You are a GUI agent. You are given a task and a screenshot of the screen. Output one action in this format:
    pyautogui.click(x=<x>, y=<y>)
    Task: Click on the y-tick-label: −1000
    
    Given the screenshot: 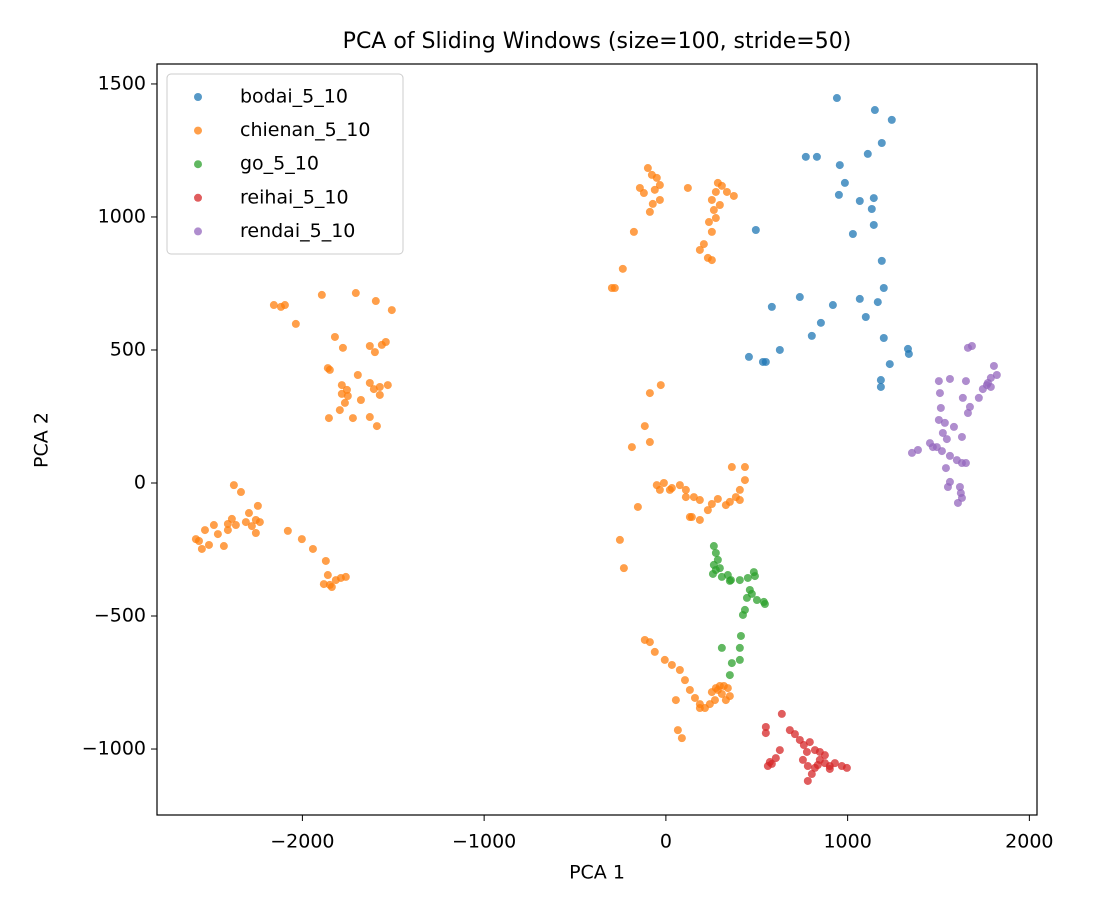 What is the action you would take?
    pyautogui.click(x=114, y=749)
    